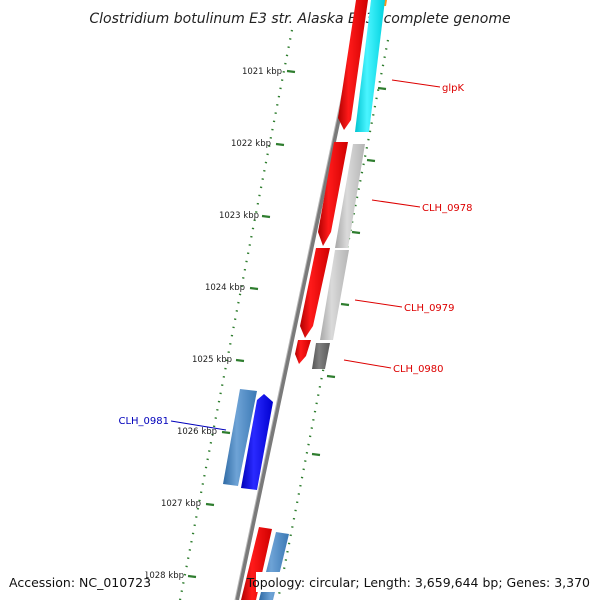 This screenshot has width=600, height=600. What do you see at coordinates (321, 356) in the screenshot?
I see `cds-feature-clh0980` at bounding box center [321, 356].